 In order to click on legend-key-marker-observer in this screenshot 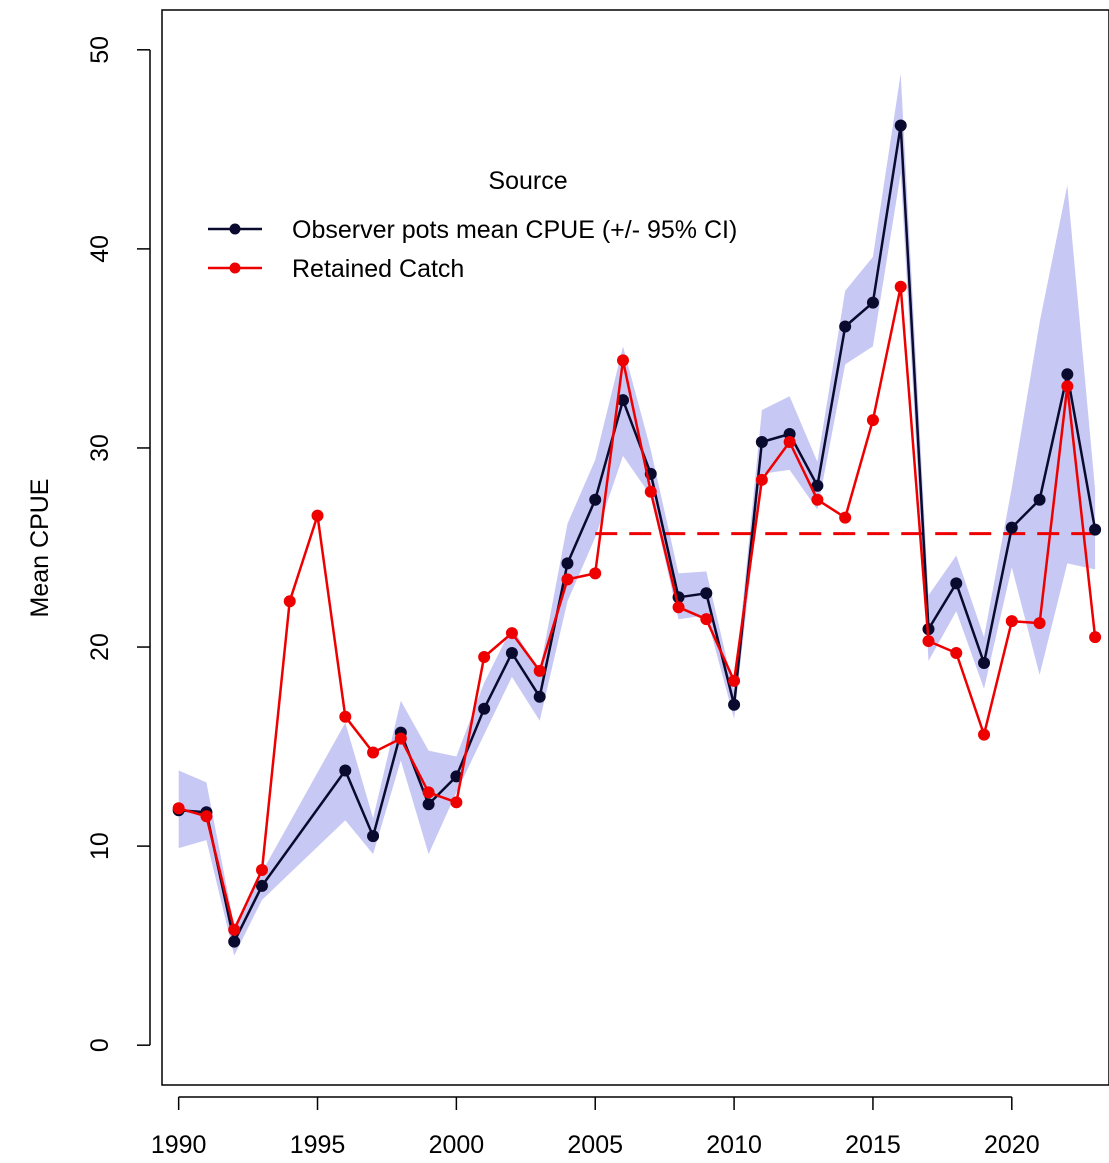, I will do `click(235, 229)`.